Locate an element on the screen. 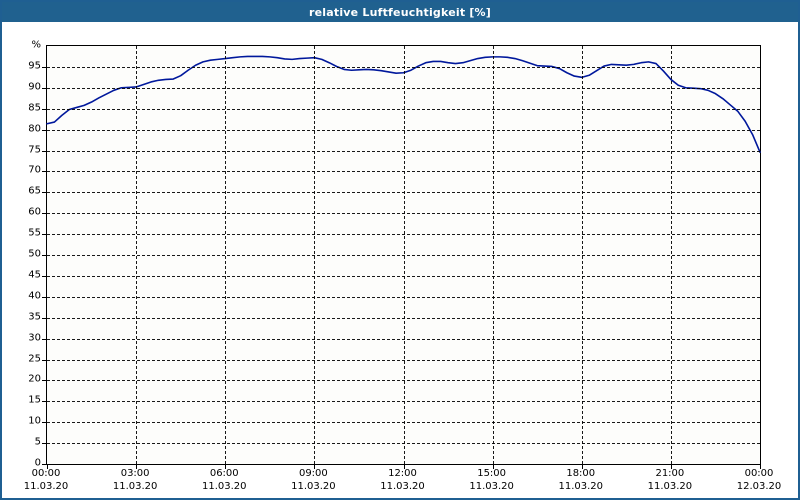 This screenshot has width=800, height=500. x-axis-tick-label: 15:00 11.03.20 is located at coordinates (491, 480).